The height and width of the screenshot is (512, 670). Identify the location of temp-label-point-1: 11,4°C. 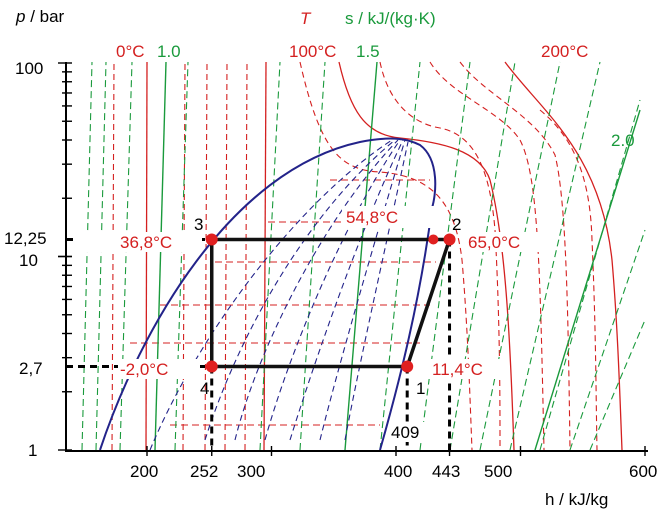
(457, 369).